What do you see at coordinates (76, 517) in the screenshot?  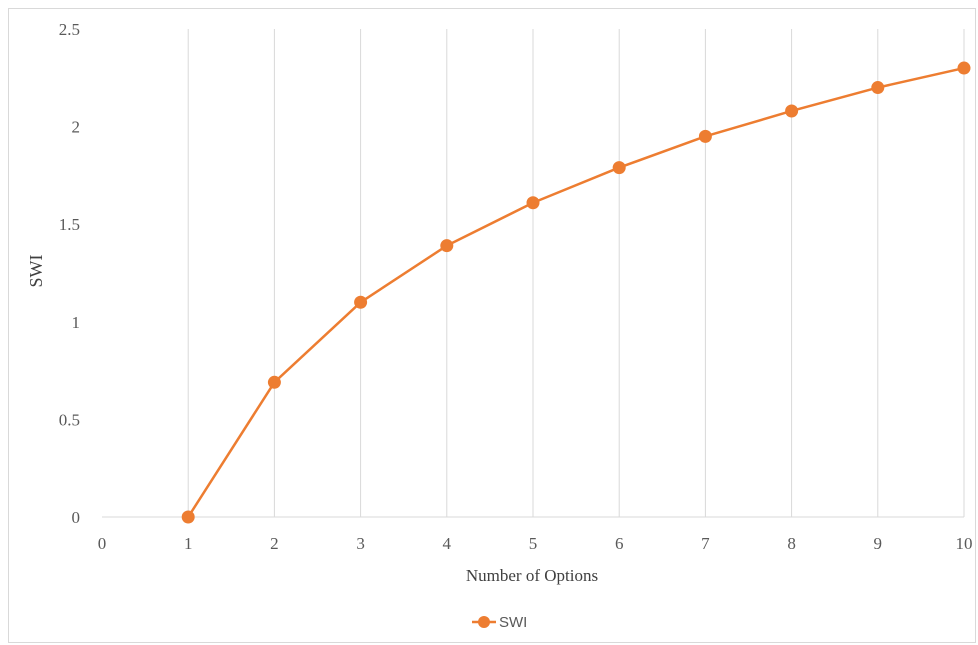 I see `y-tick-label: 0` at bounding box center [76, 517].